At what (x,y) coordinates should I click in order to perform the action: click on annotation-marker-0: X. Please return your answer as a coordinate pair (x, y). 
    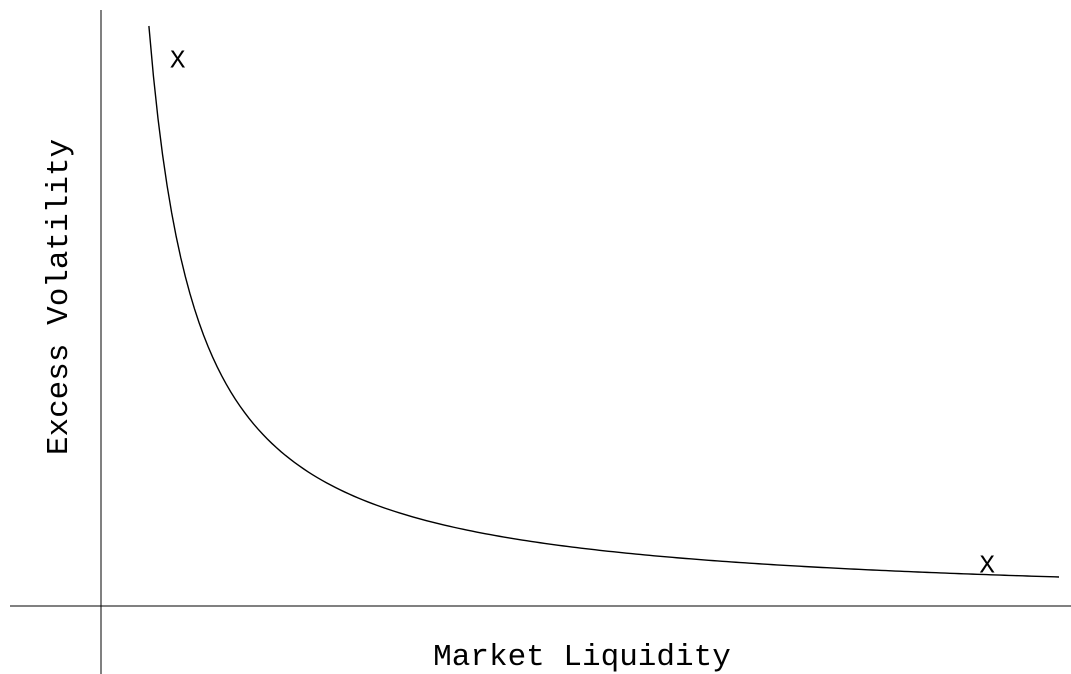
    Looking at the image, I should click on (178, 61).